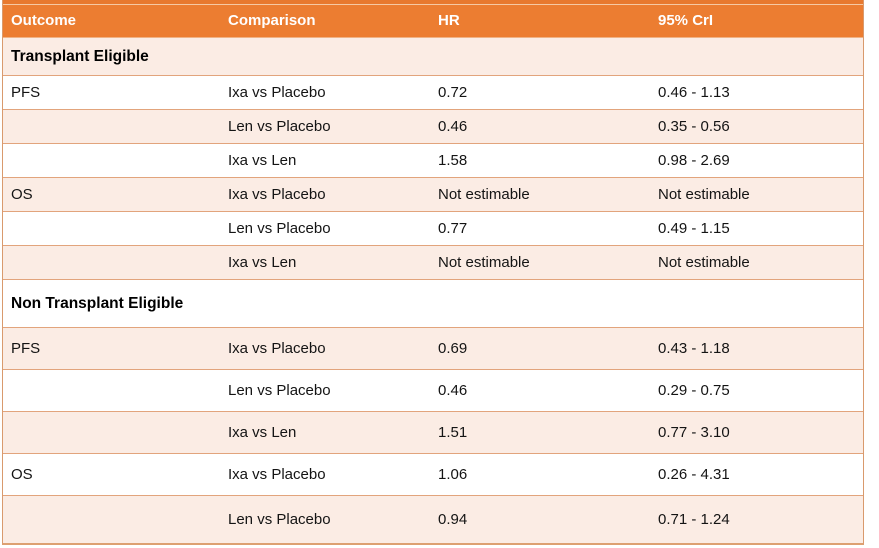 This screenshot has height=548, width=879. I want to click on hr-cell: 1.51, so click(453, 432).